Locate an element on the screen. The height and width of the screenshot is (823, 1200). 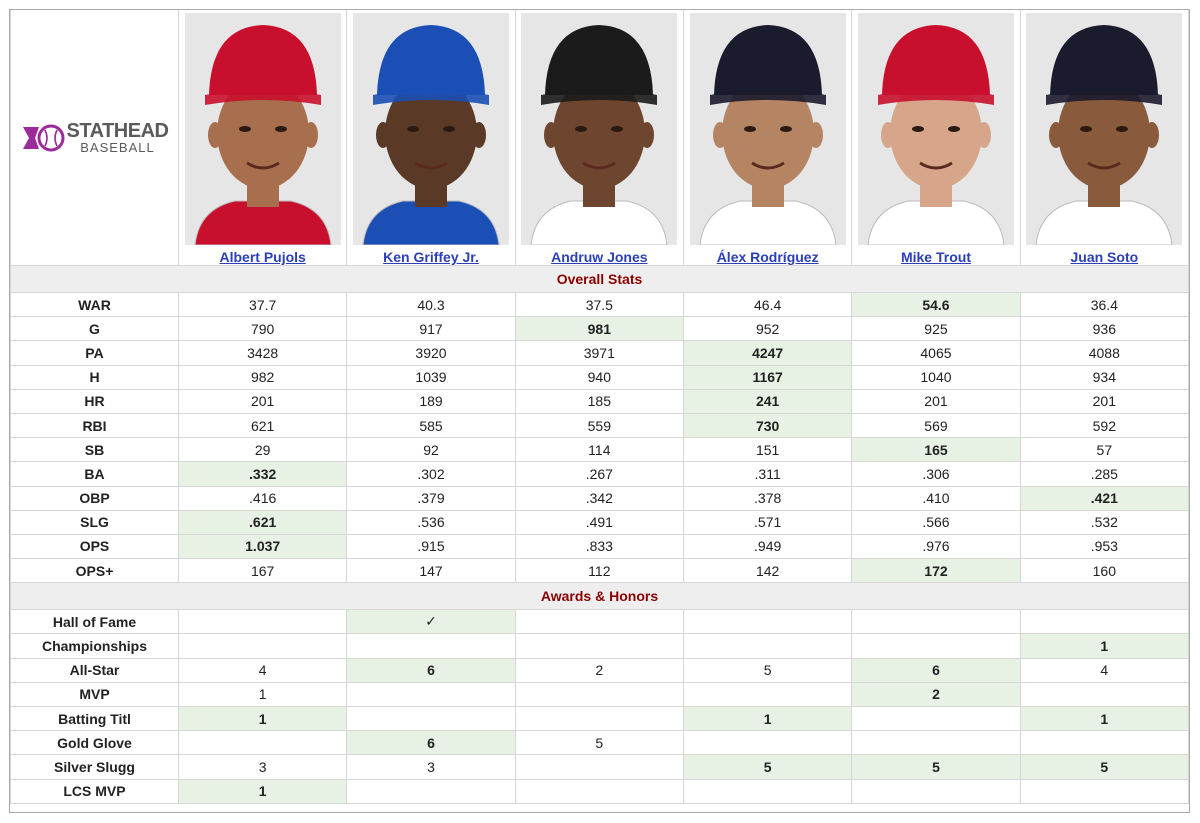
stat-label: Championships is located at coordinates (94, 646).